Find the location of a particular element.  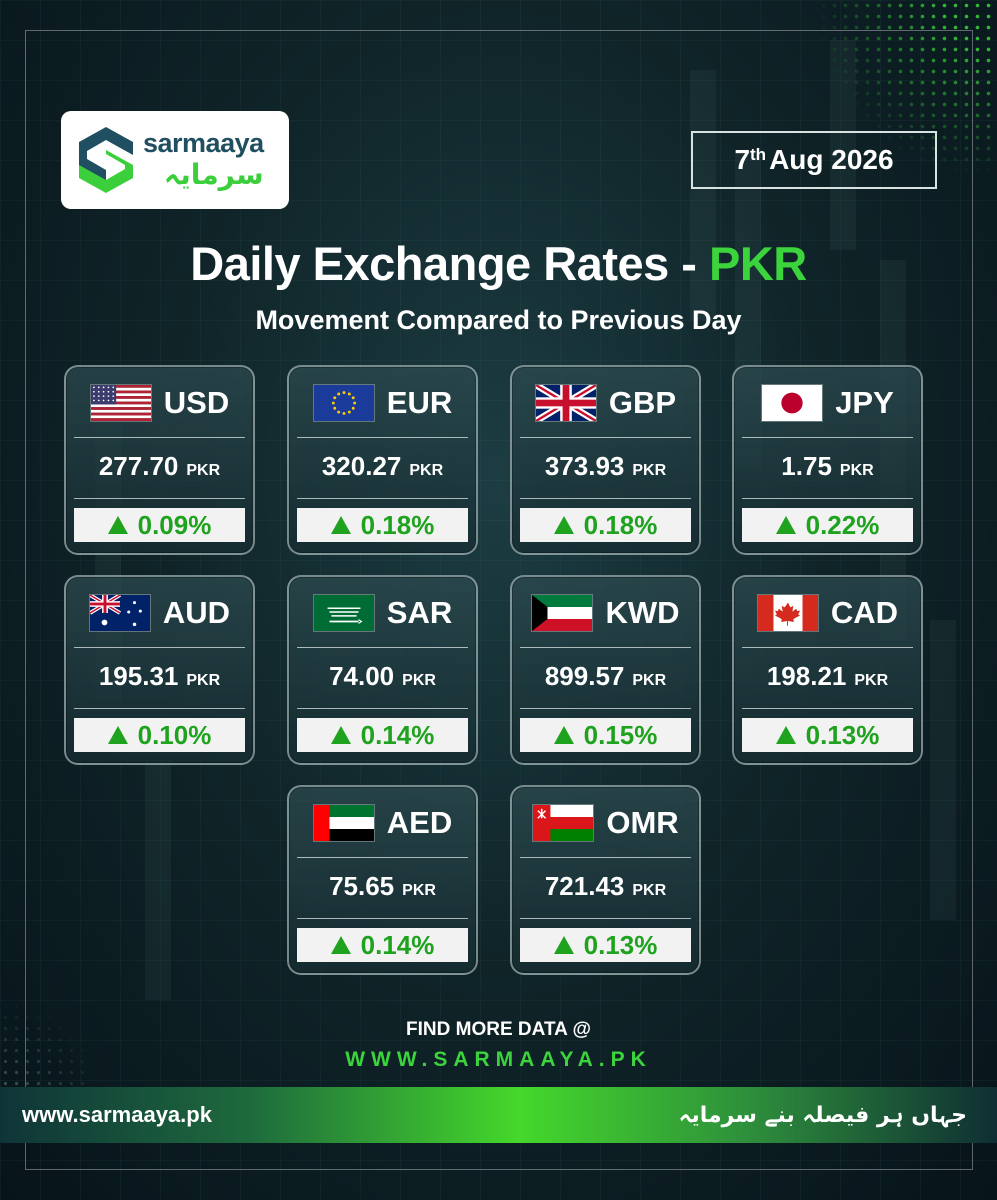

change-badge: 0.22% is located at coordinates (827, 525).